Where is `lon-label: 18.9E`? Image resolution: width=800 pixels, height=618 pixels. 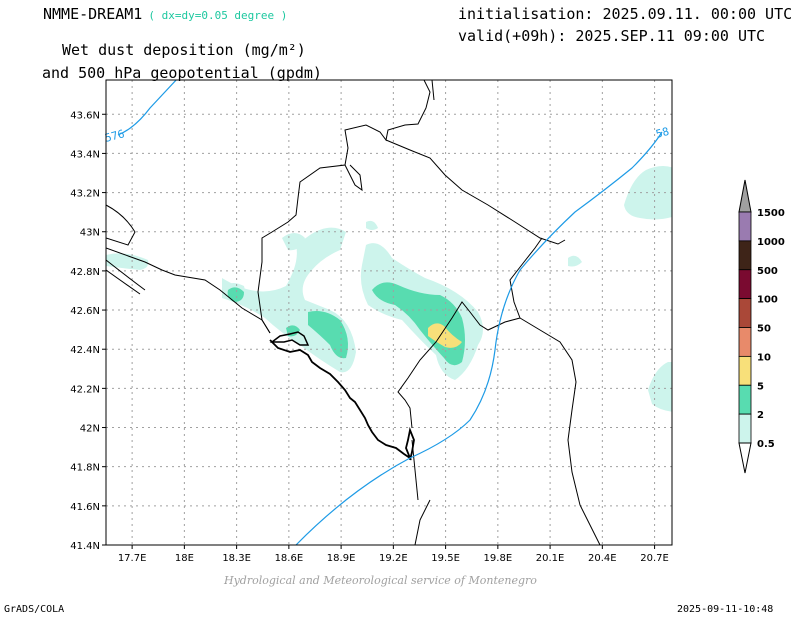
lon-label: 18.9E is located at coordinates (341, 558).